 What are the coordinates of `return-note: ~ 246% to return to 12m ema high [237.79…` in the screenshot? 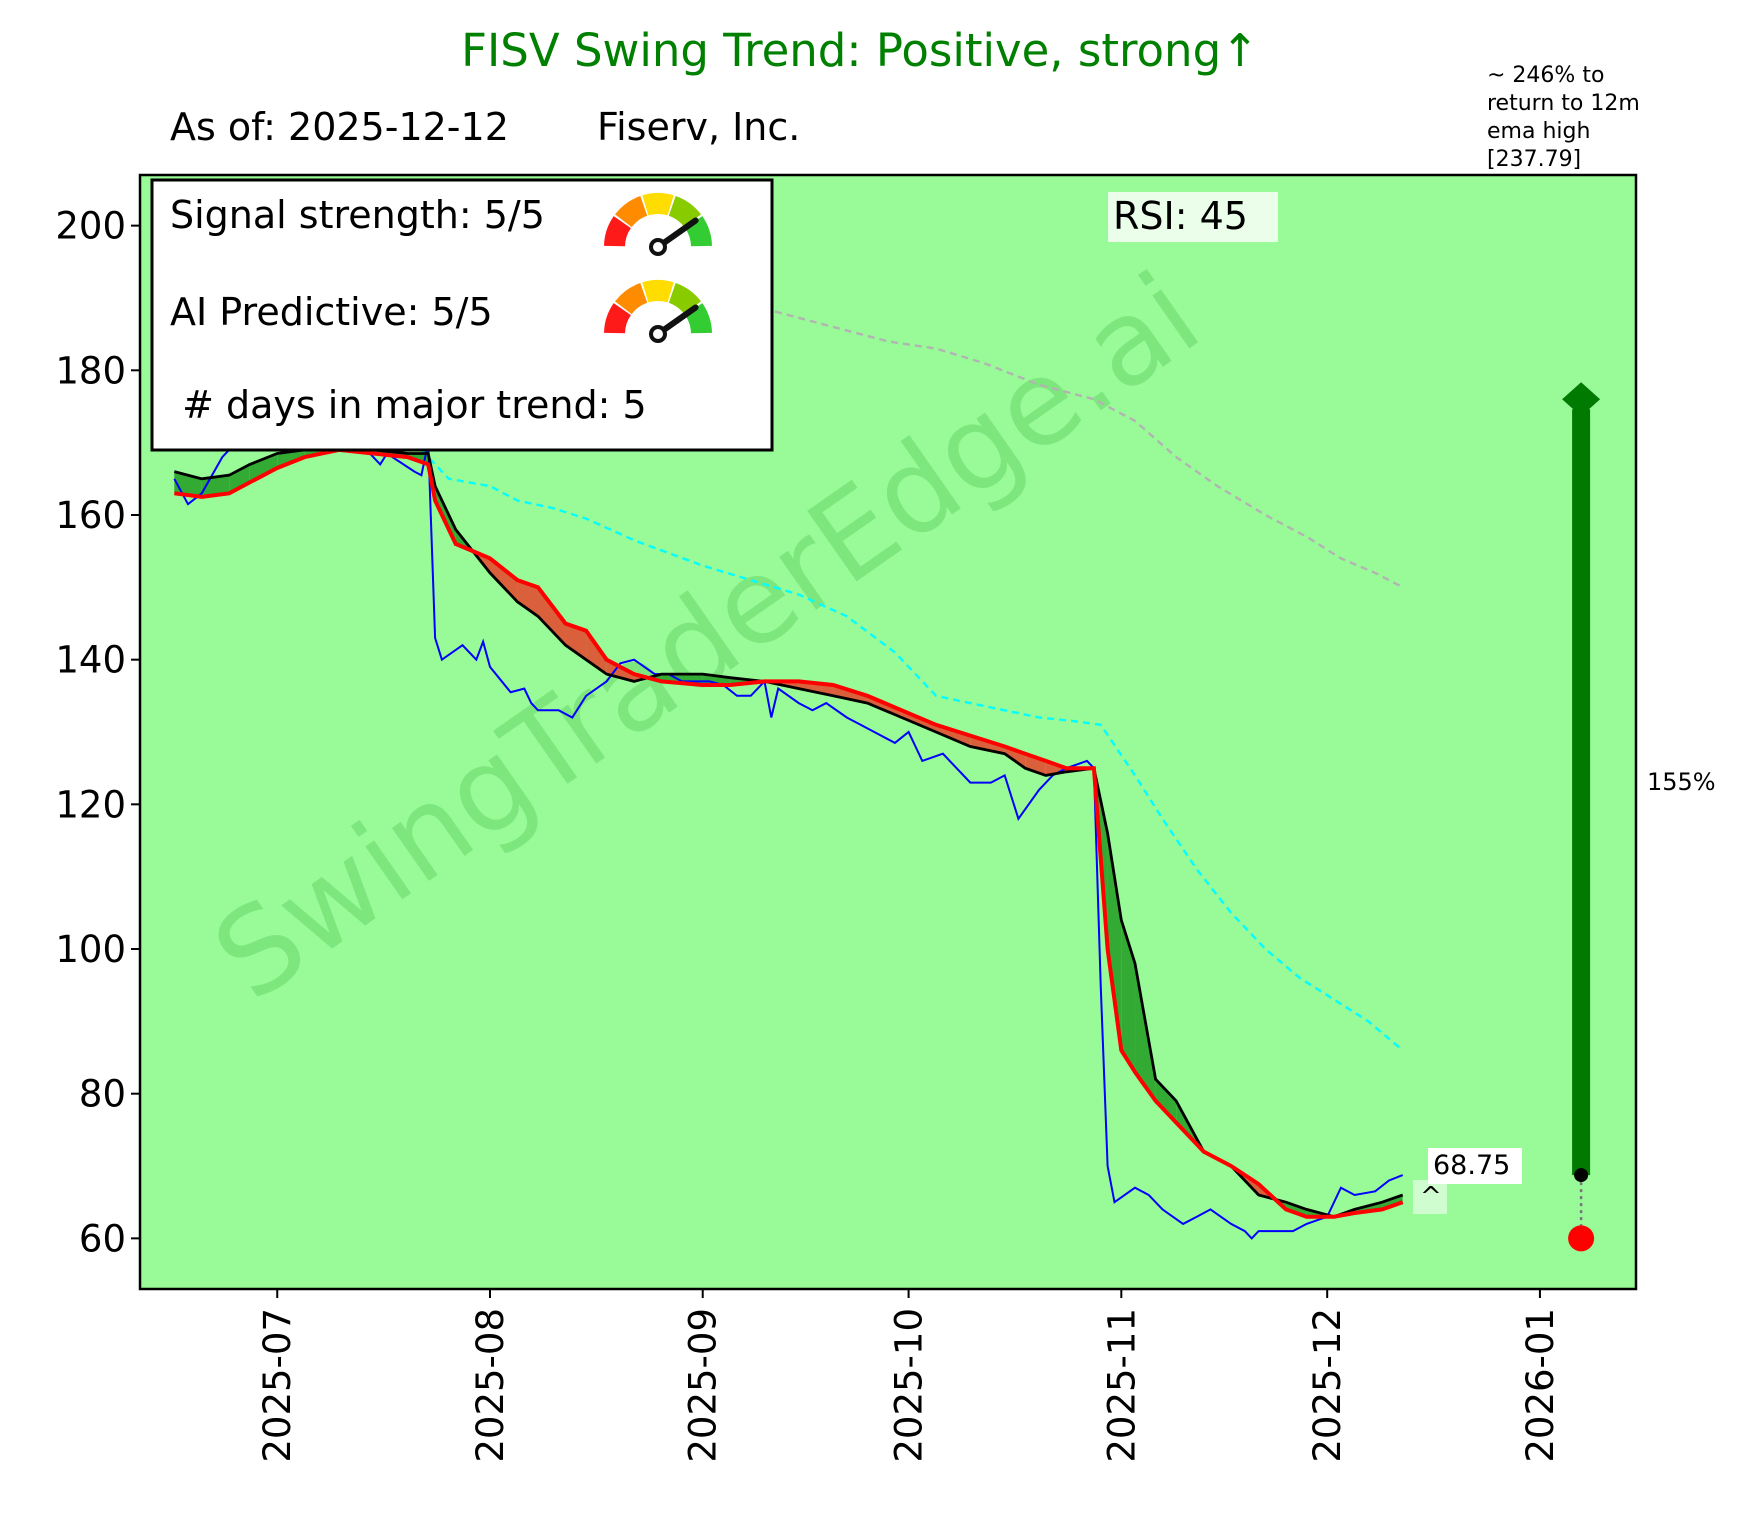 It's located at (1567, 117).